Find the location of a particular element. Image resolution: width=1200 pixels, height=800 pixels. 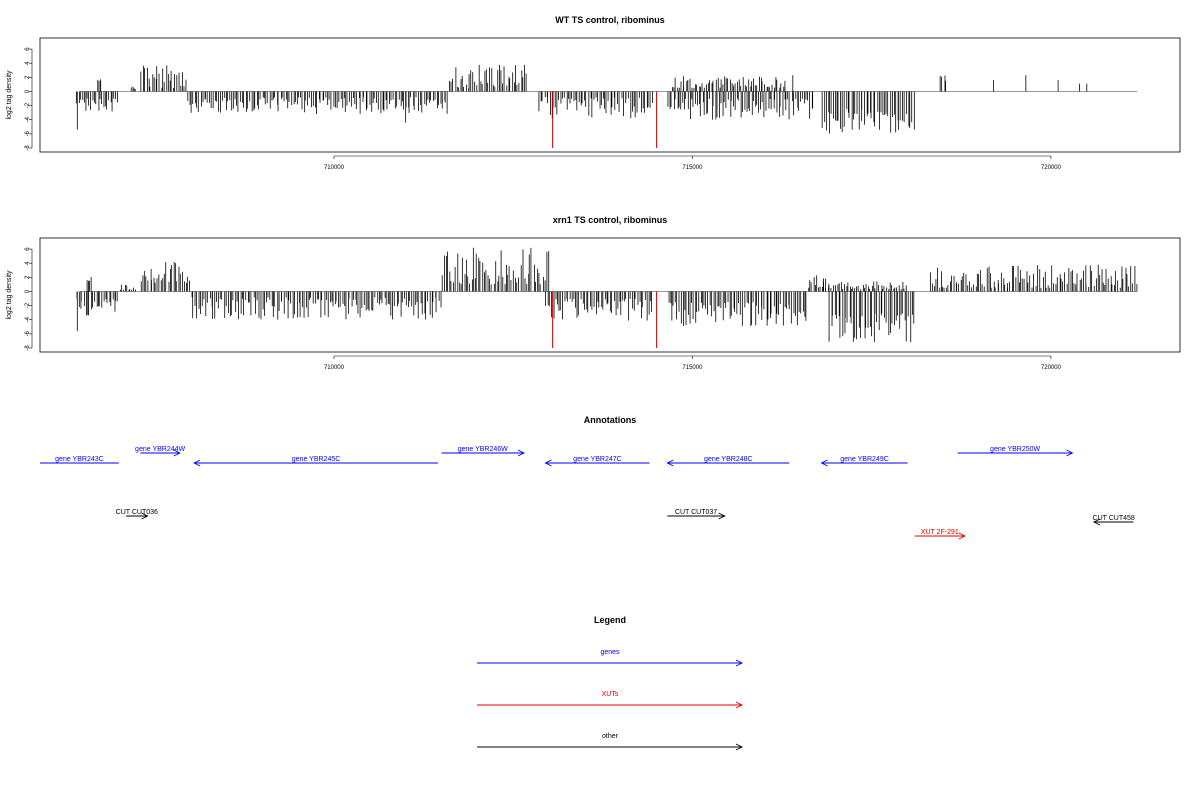

feature-label: gene YBR246W is located at coordinates (483, 449).